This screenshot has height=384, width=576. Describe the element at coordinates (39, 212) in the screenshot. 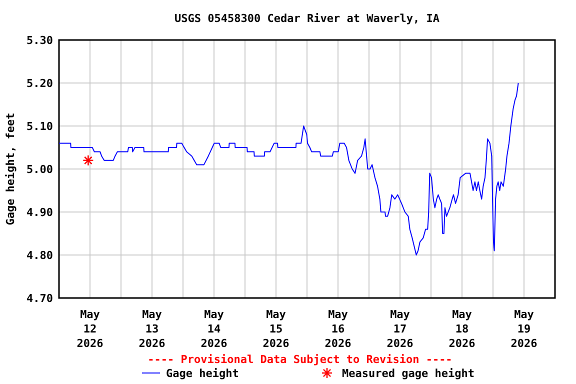

I see `y-tick-label: 4.90` at that location.